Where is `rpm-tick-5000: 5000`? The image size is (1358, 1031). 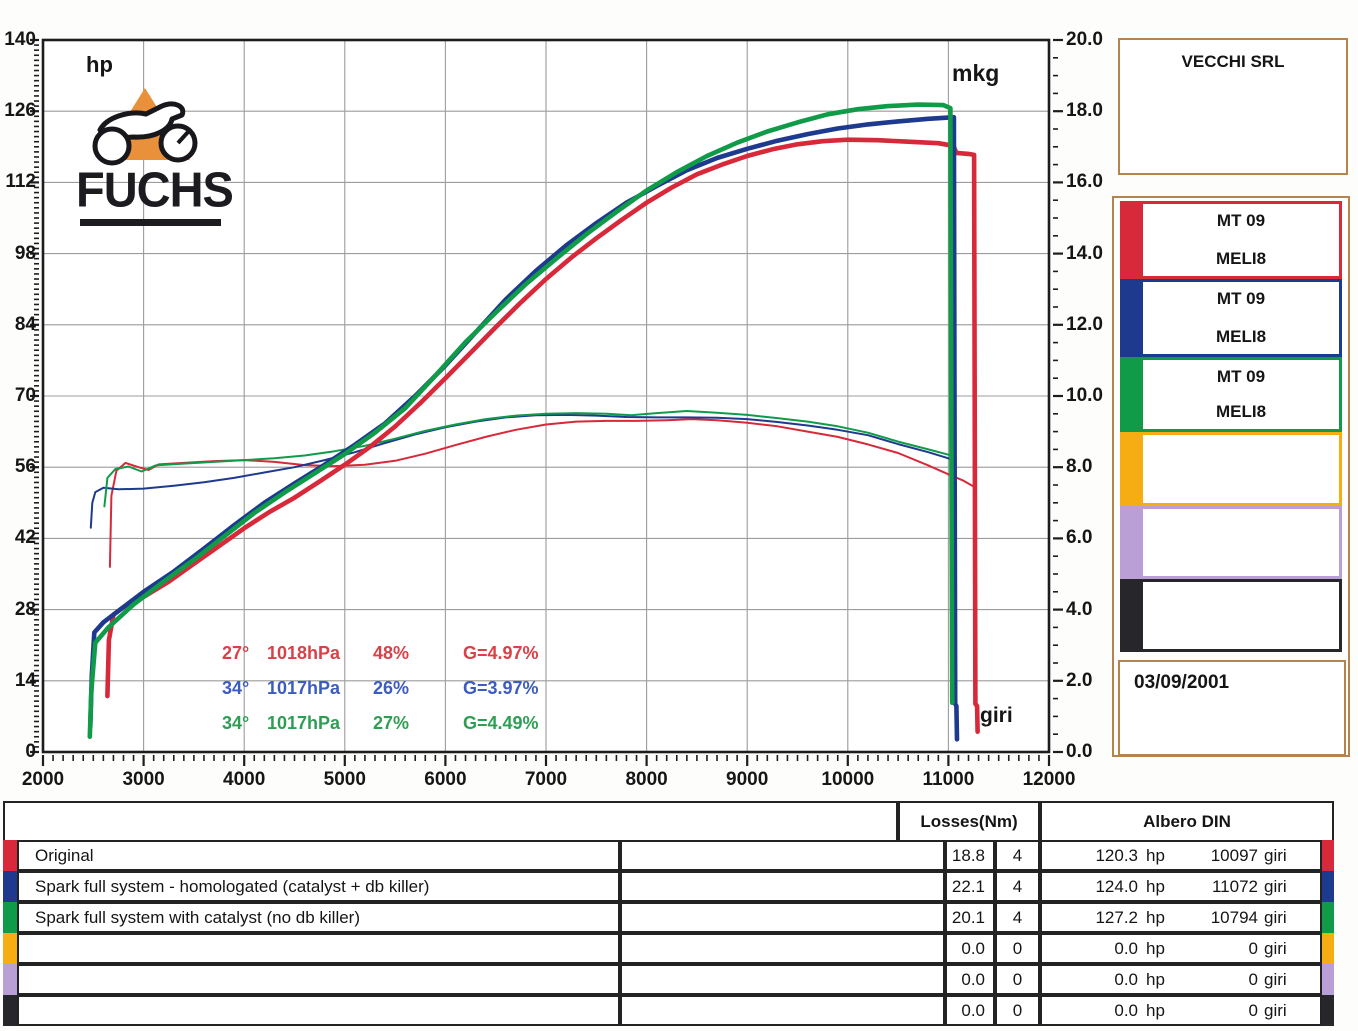 rpm-tick-5000: 5000 is located at coordinates (344, 779).